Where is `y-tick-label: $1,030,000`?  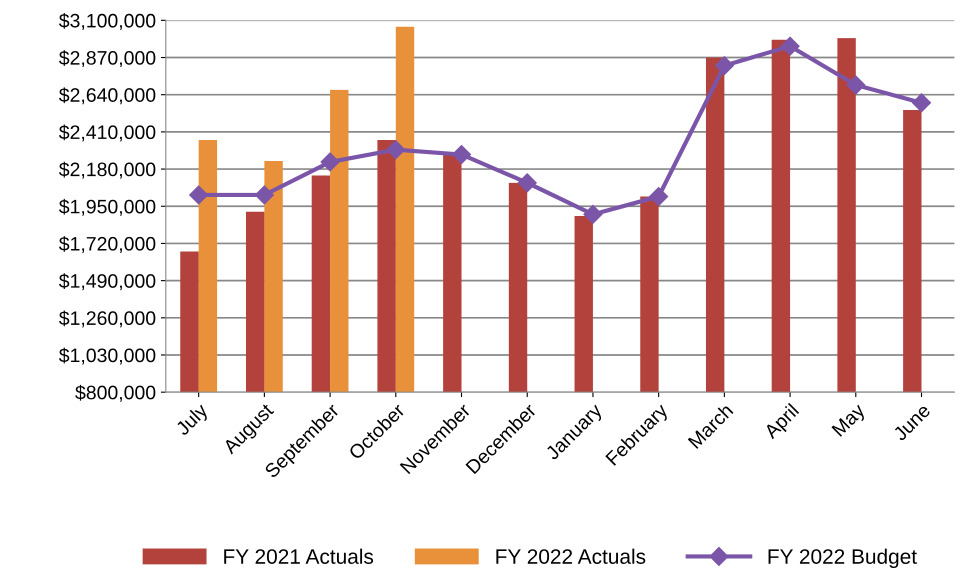
y-tick-label: $1,030,000 is located at coordinates (107, 356).